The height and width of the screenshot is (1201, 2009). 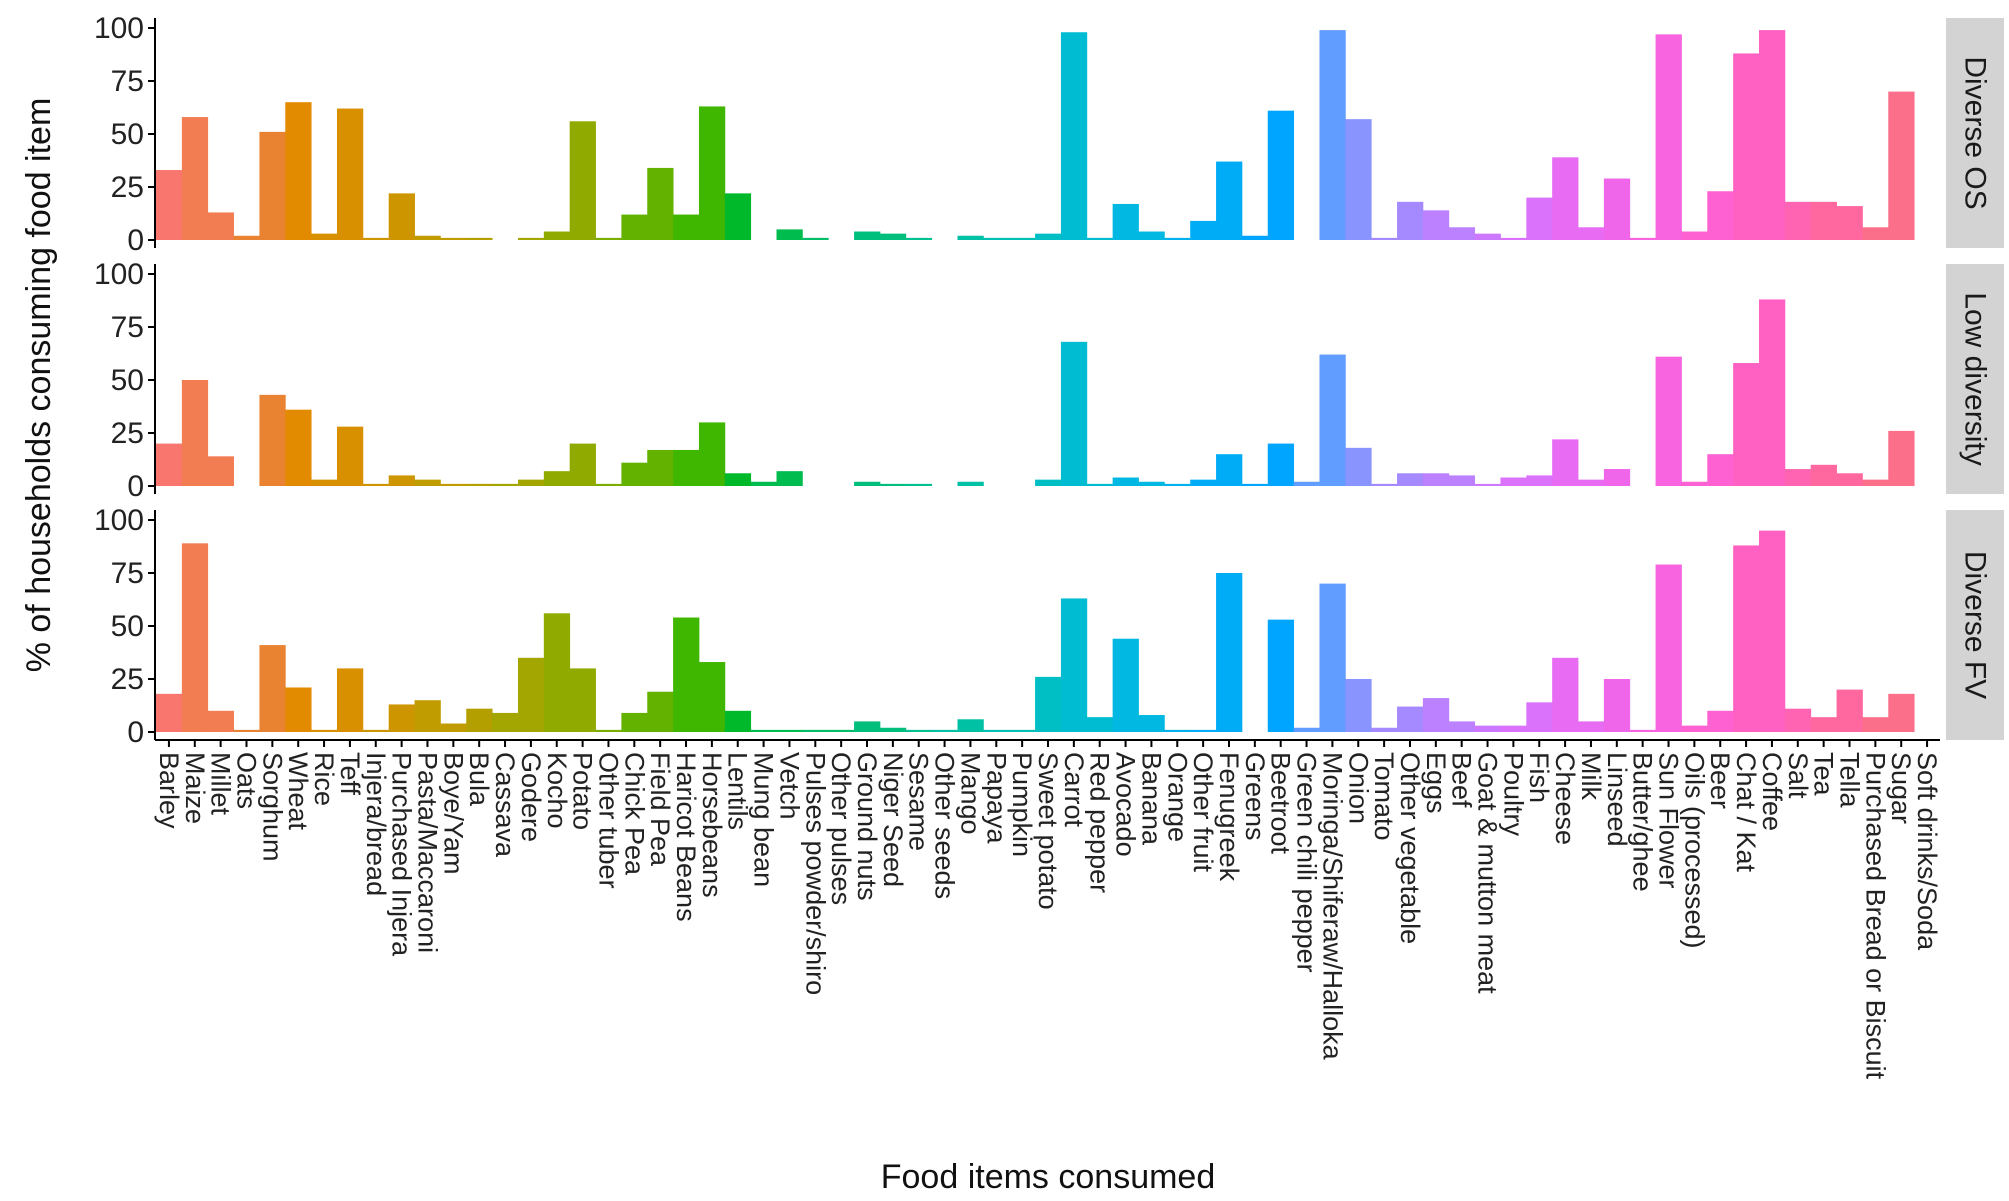 What do you see at coordinates (789, 786) in the screenshot?
I see `x-tick-label-25: Vetch` at bounding box center [789, 786].